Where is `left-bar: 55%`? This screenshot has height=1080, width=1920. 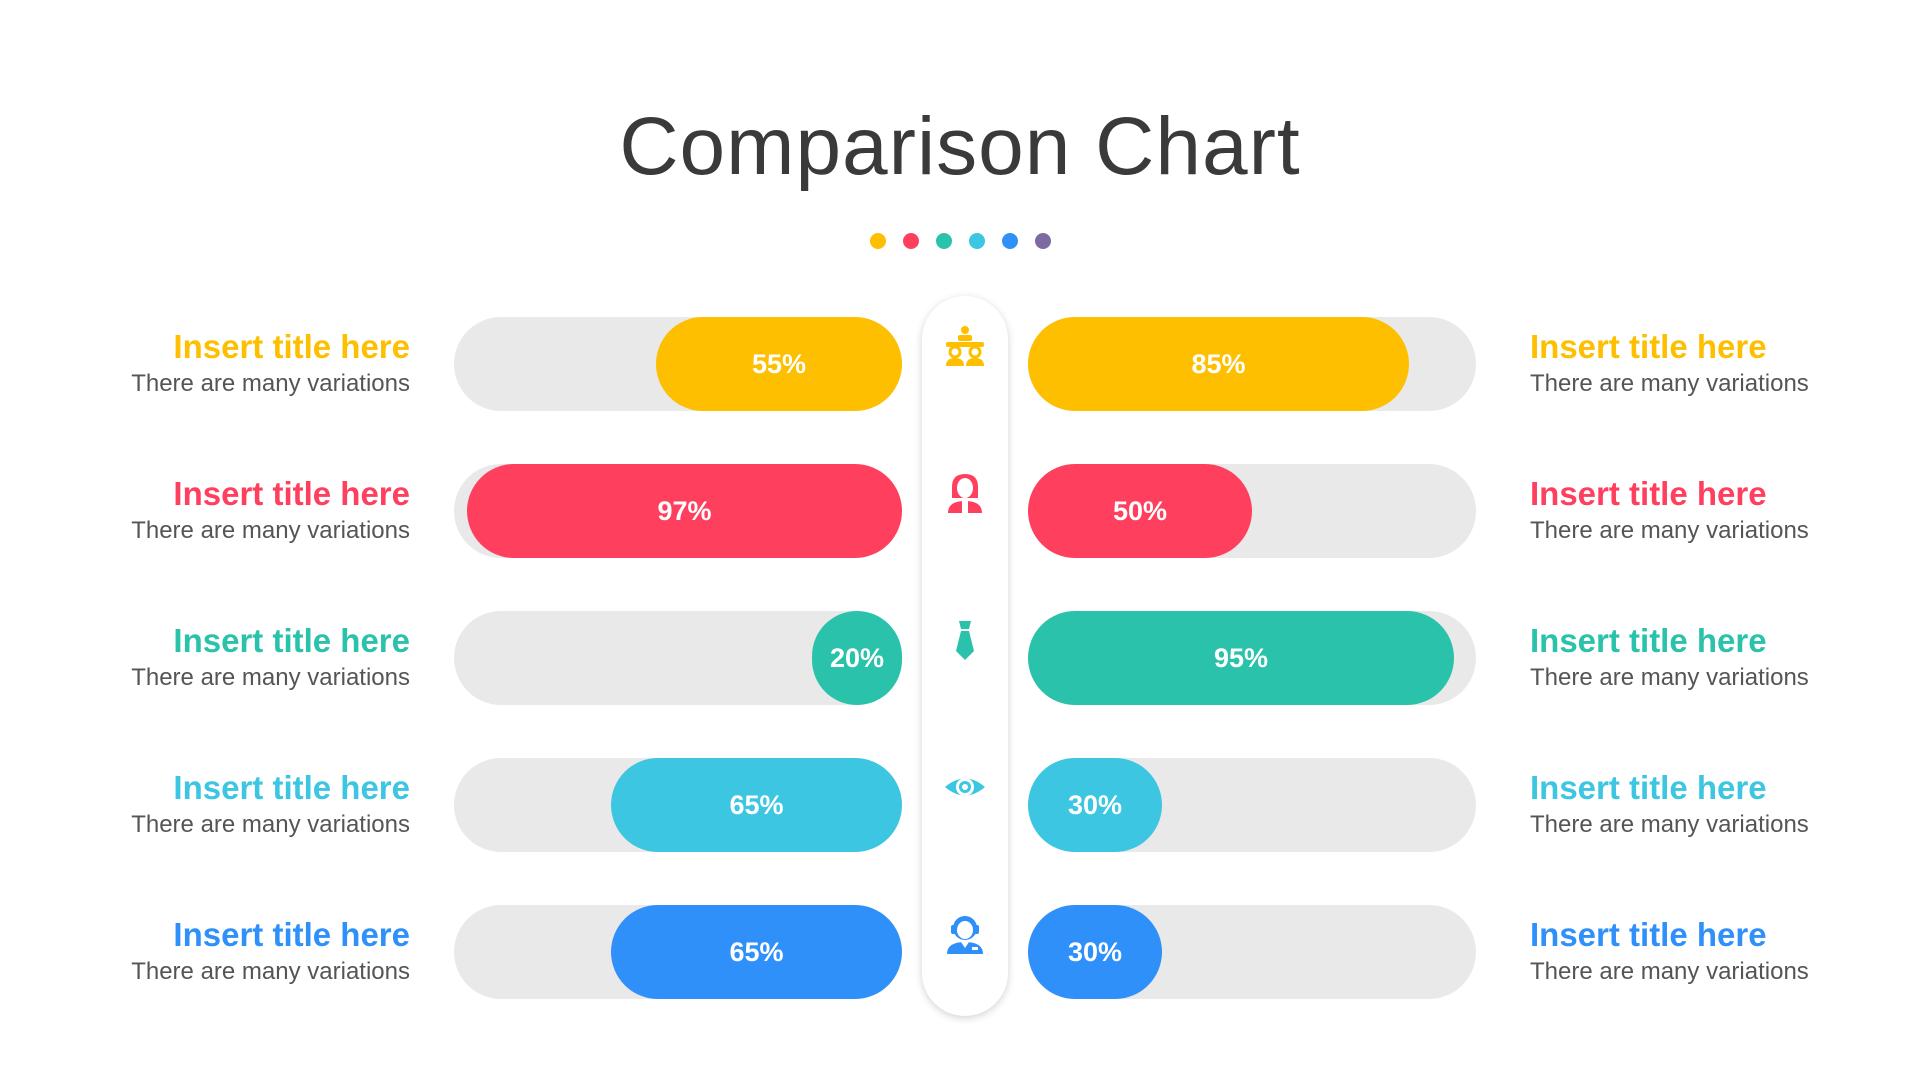
left-bar: 55% is located at coordinates (779, 364).